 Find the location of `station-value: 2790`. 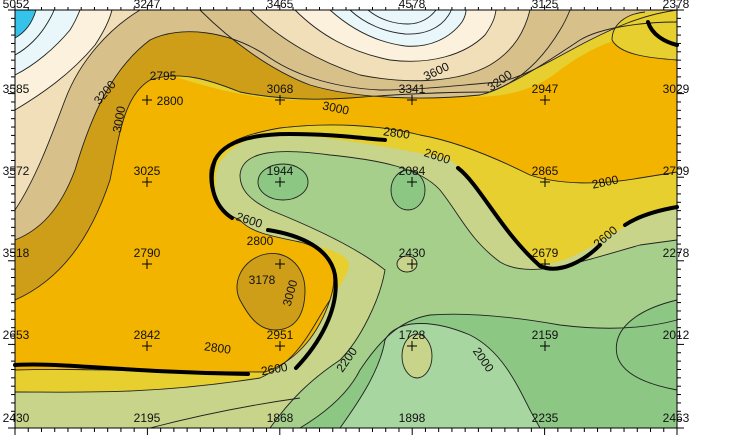

station-value: 2790 is located at coordinates (147, 253).